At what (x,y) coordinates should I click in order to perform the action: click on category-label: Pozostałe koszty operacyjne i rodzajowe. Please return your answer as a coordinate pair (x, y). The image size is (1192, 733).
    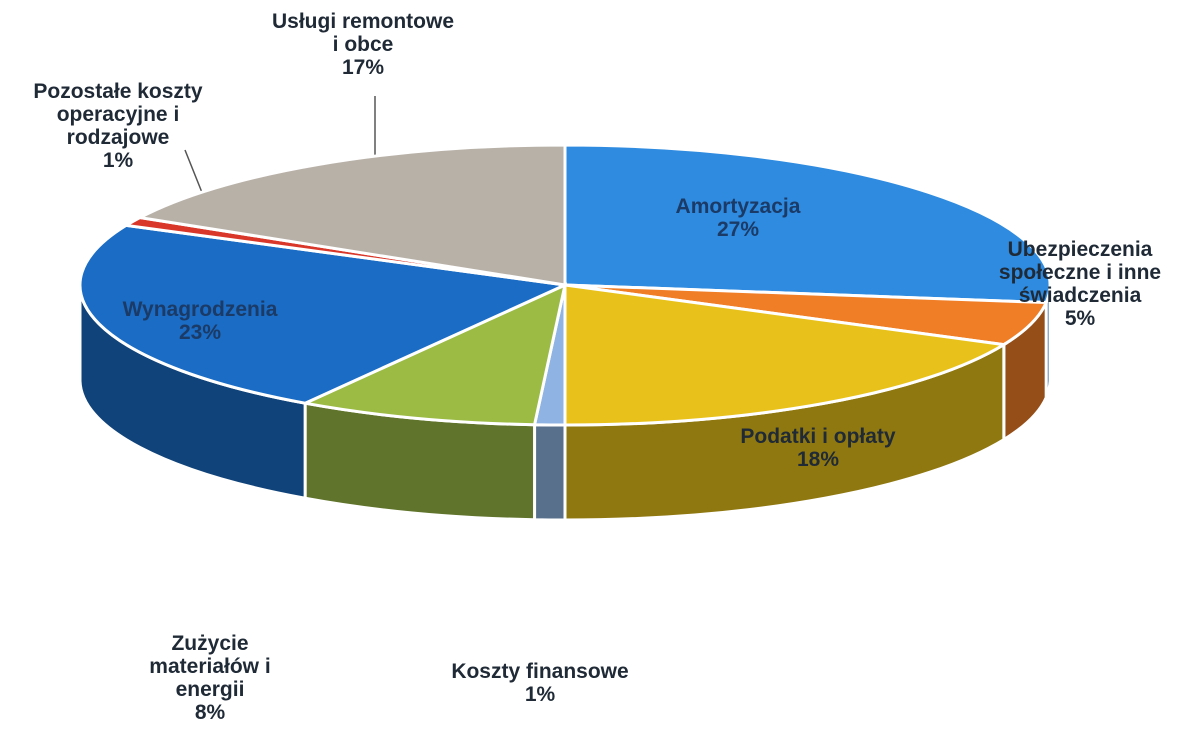
    Looking at the image, I should click on (118, 114).